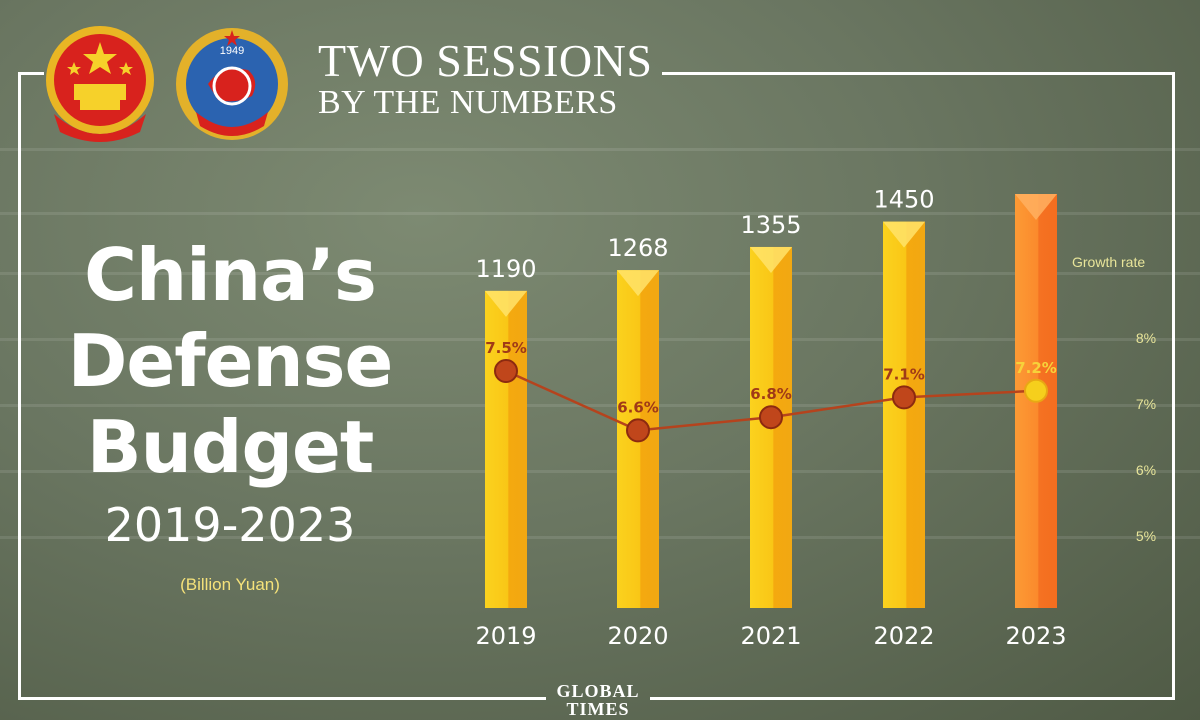 The height and width of the screenshot is (720, 1200). What do you see at coordinates (1146, 338) in the screenshot?
I see `y2-tick-label: 8%` at bounding box center [1146, 338].